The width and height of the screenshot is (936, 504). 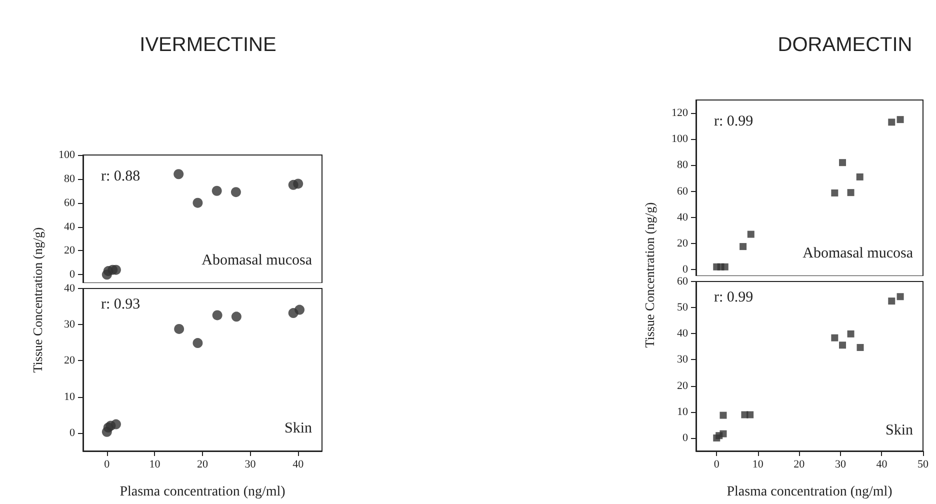 What do you see at coordinates (845, 45) in the screenshot?
I see `chart-title: DORAMECTIN` at bounding box center [845, 45].